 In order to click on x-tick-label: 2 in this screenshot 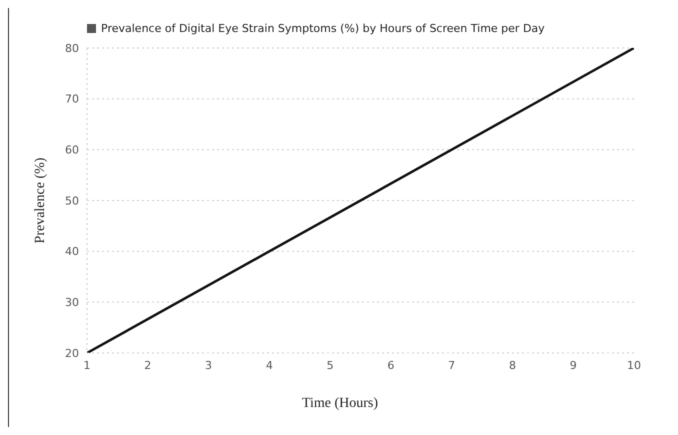, I will do `click(148, 365)`.